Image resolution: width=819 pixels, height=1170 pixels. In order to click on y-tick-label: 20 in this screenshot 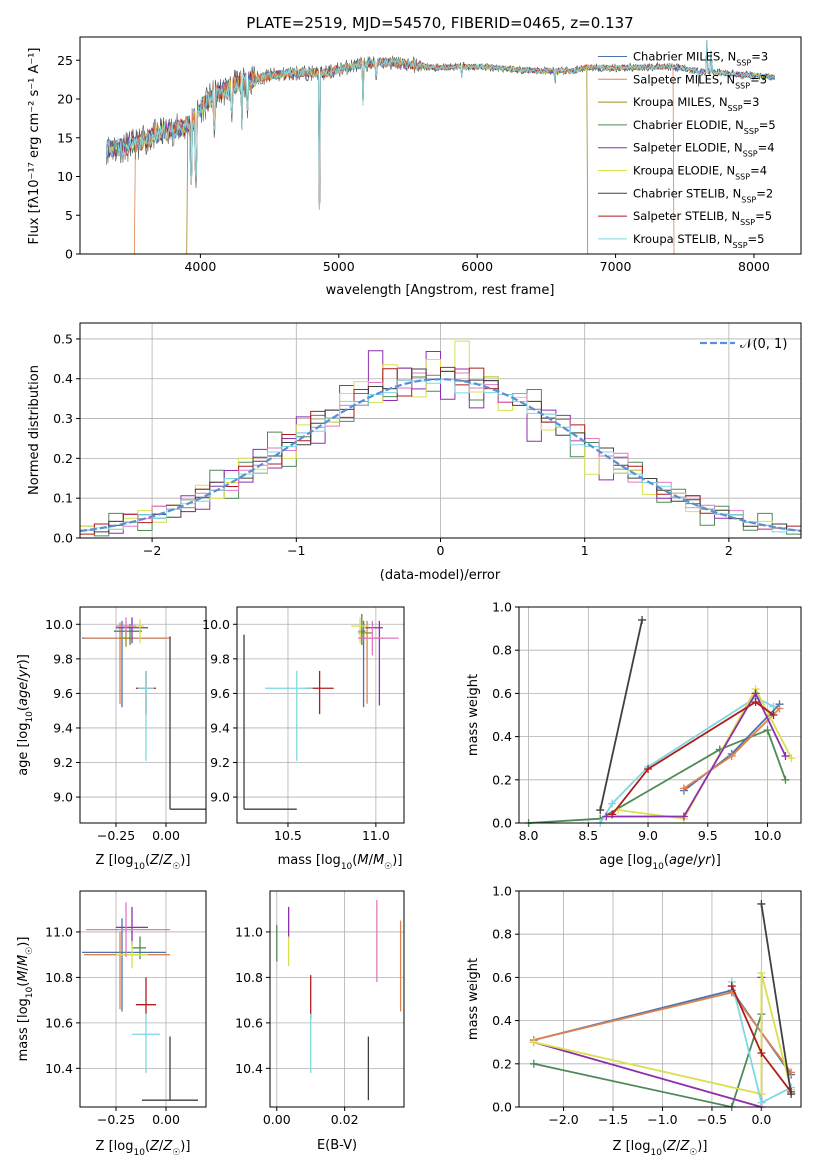, I will do `click(65, 99)`.